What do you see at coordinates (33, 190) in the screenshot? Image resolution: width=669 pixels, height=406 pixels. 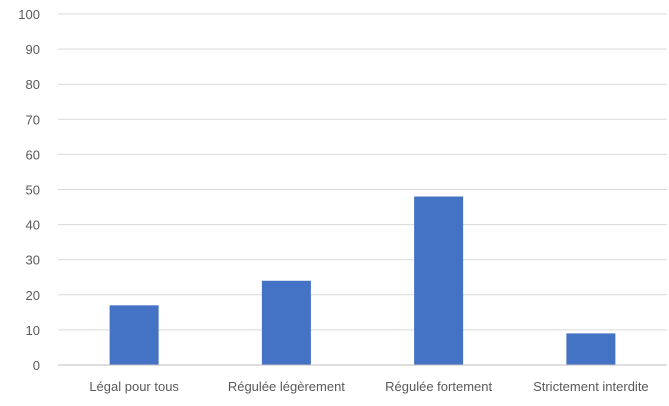 I see `y-tick-label: 50` at bounding box center [33, 190].